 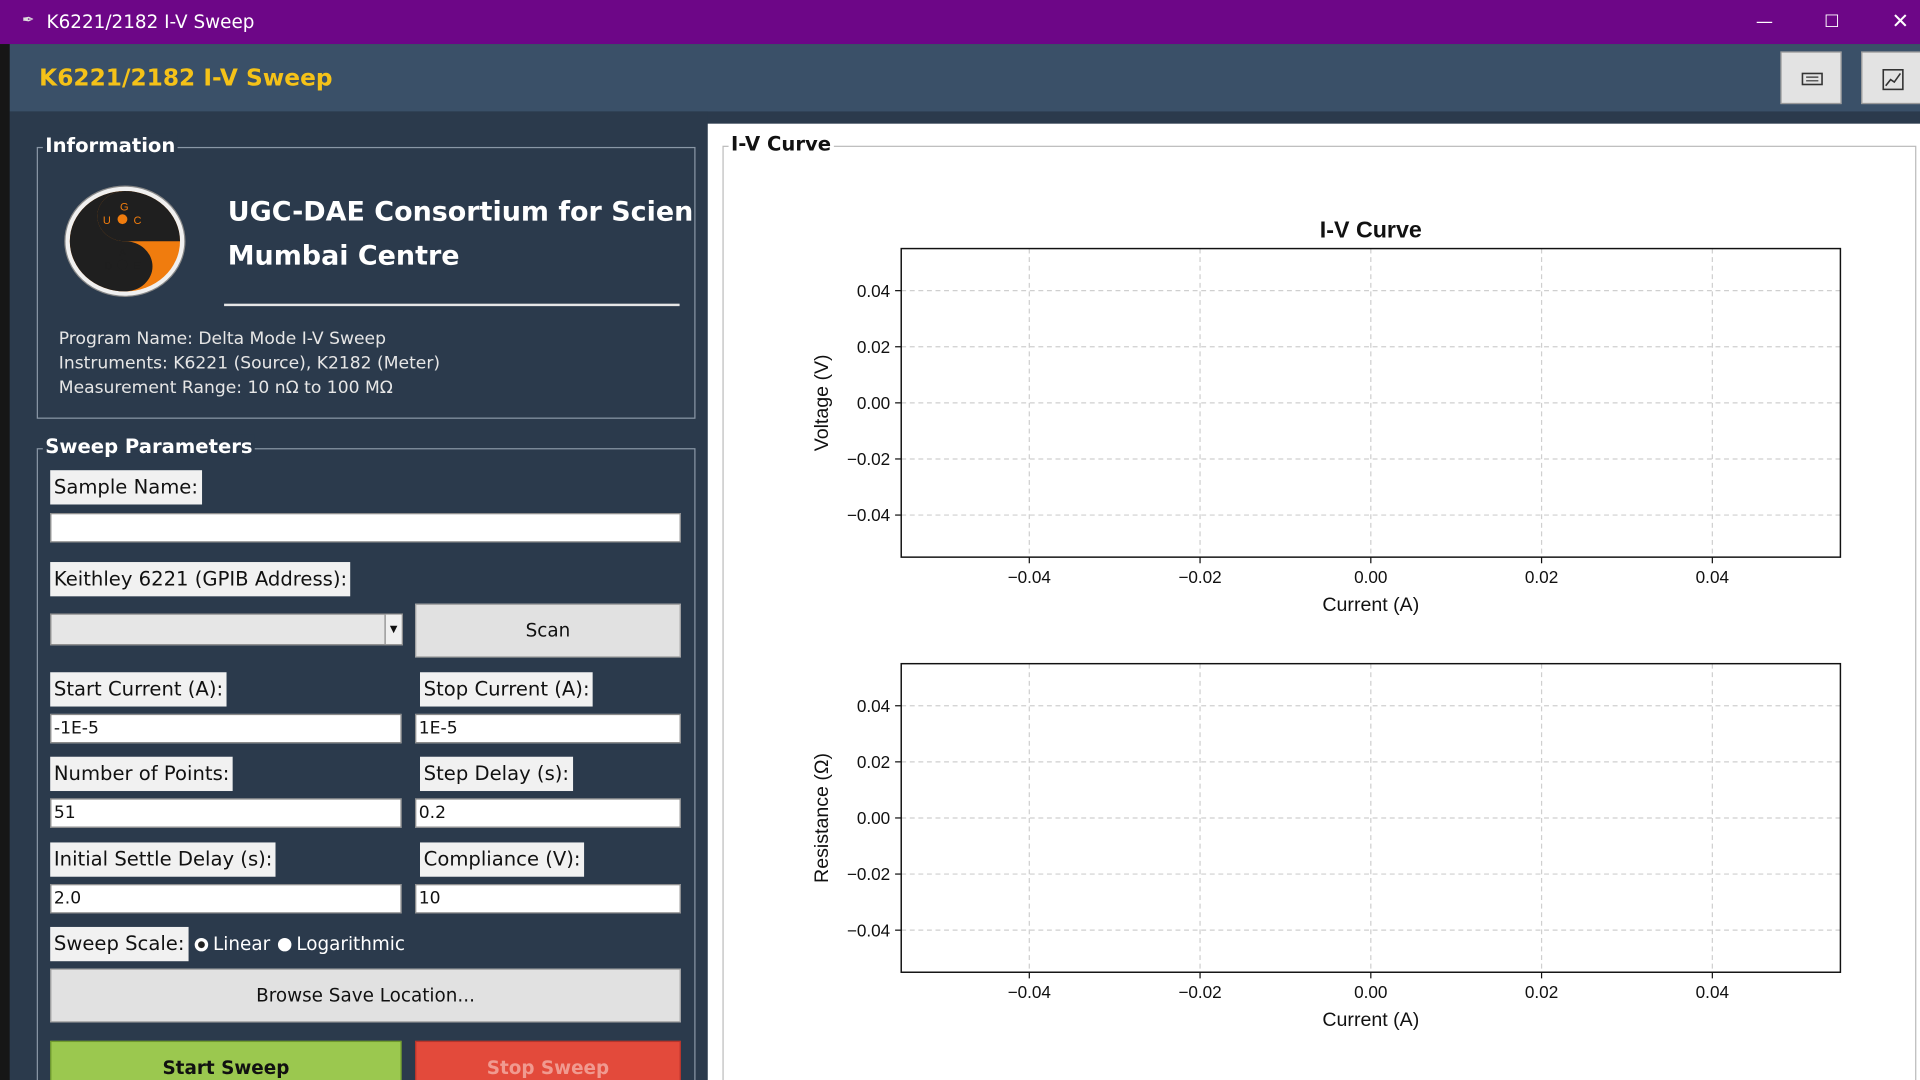 What do you see at coordinates (548, 1060) in the screenshot?
I see `stop-sweep-button: Stop Sweep` at bounding box center [548, 1060].